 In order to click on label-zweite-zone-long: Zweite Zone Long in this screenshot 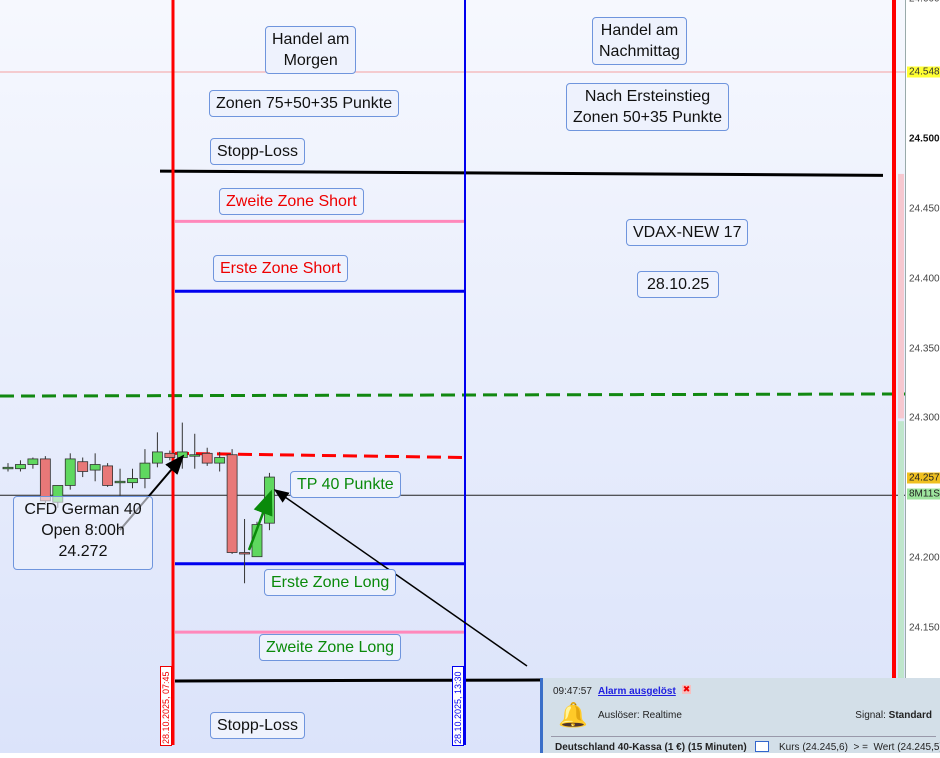, I will do `click(330, 647)`.